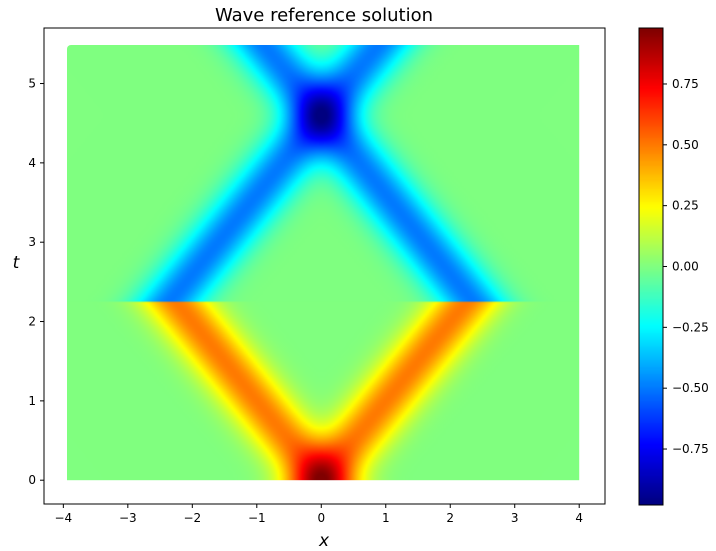  I want to click on colorbar-tick-label: −0.75, so click(690, 449).